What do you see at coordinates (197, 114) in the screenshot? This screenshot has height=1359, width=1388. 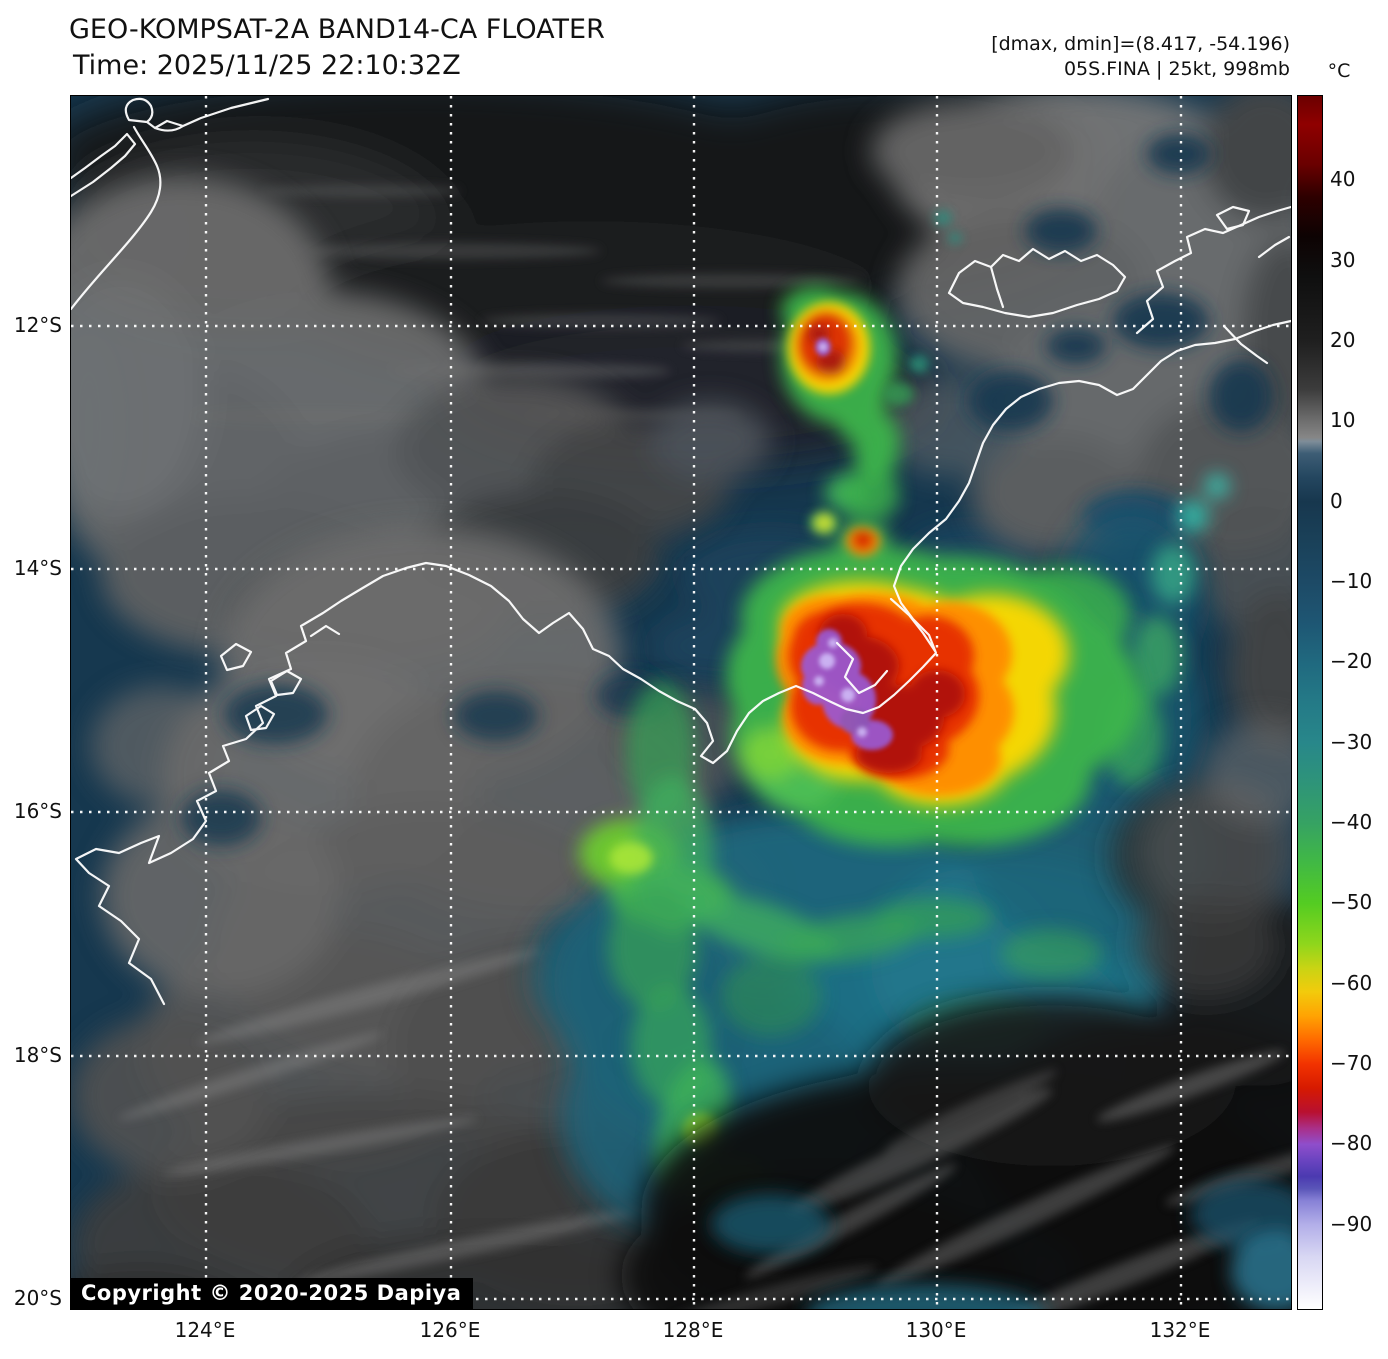 I see `coastline-timor-north` at bounding box center [197, 114].